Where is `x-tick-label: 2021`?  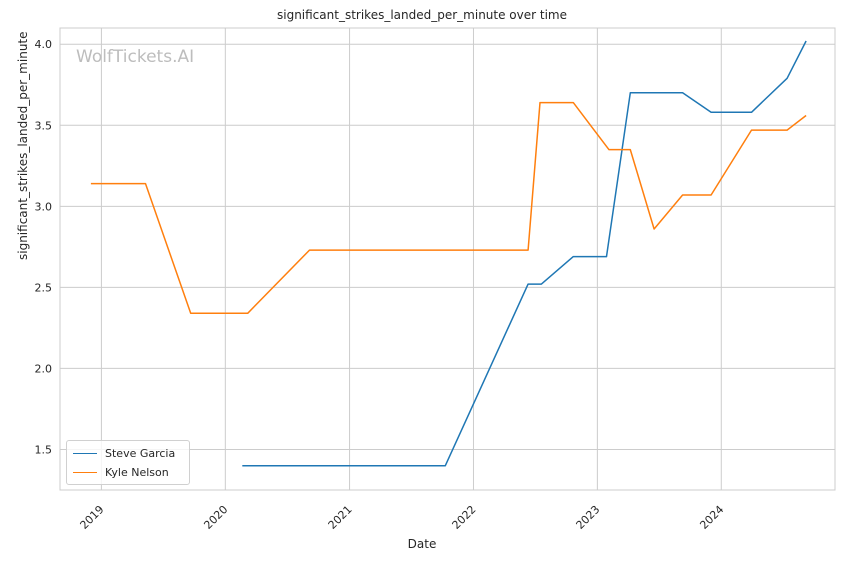 x-tick-label: 2021 is located at coordinates (340, 517).